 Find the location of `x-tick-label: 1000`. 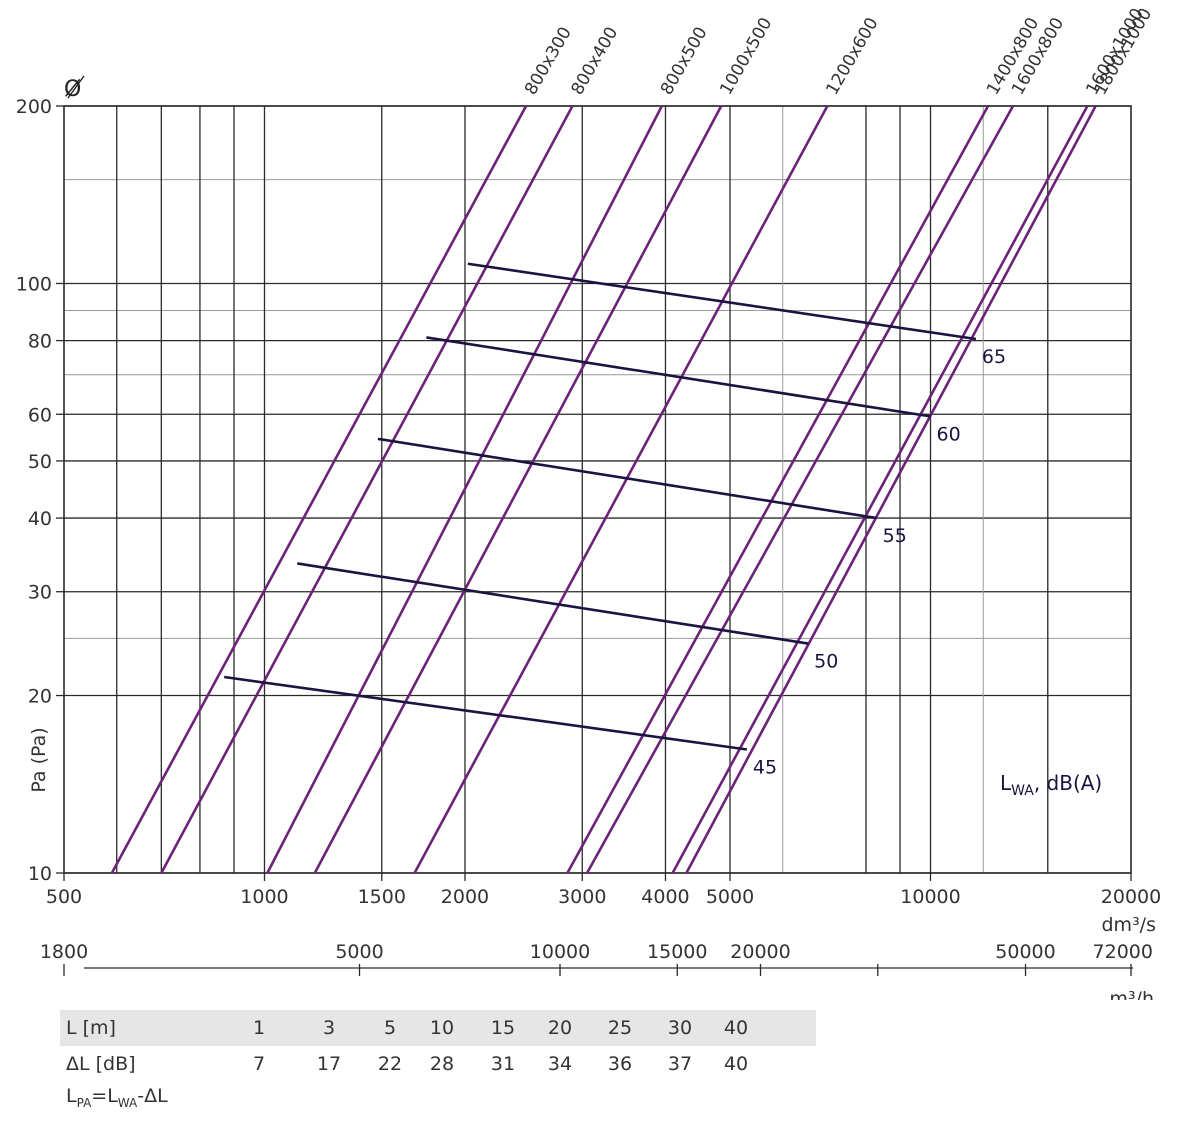

x-tick-label: 1000 is located at coordinates (264, 897).